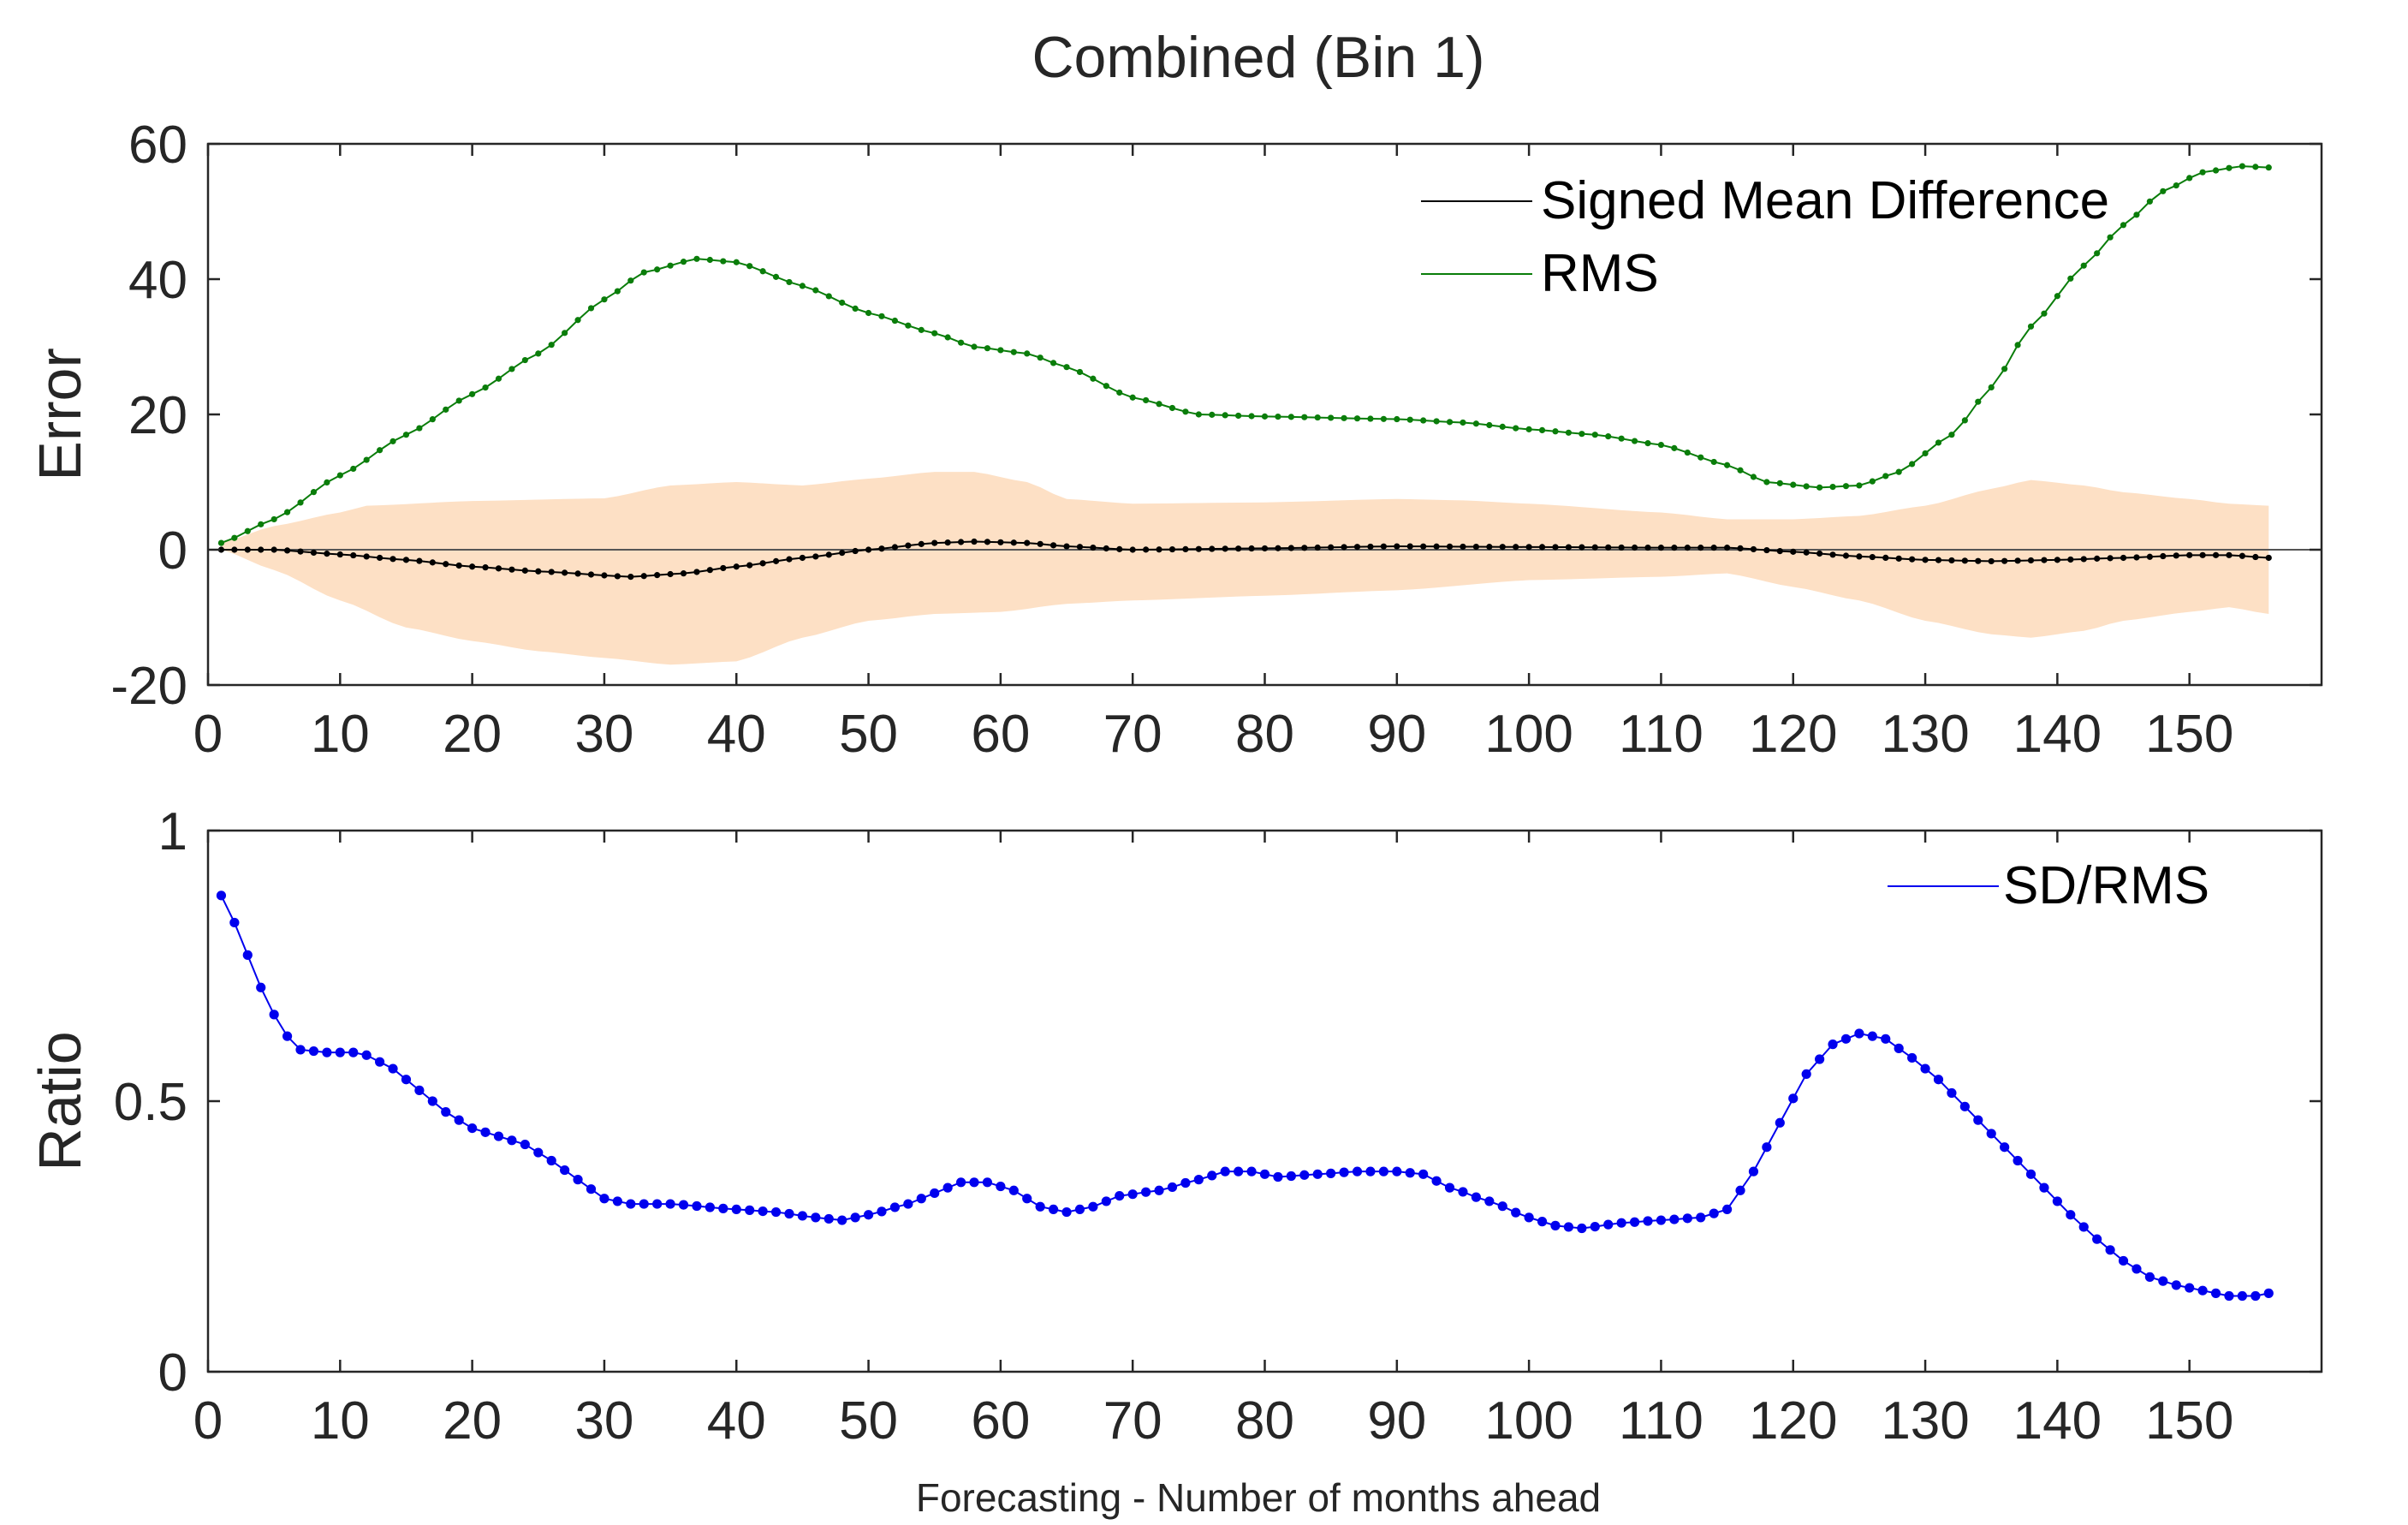 Image resolution: width=2408 pixels, height=1525 pixels. I want to click on x-tick-label: 70, so click(1132, 1421).